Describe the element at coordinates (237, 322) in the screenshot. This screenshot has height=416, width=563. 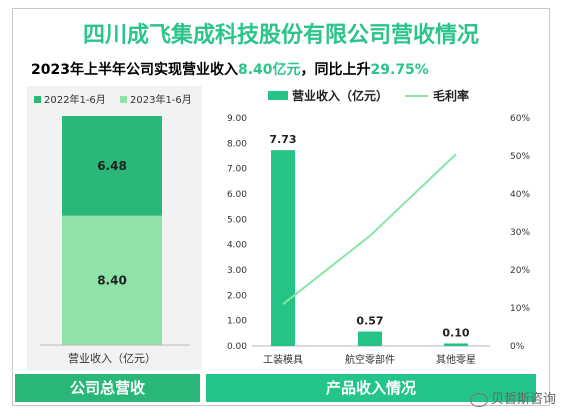
I see `left-axis-tick: 1.00` at that location.